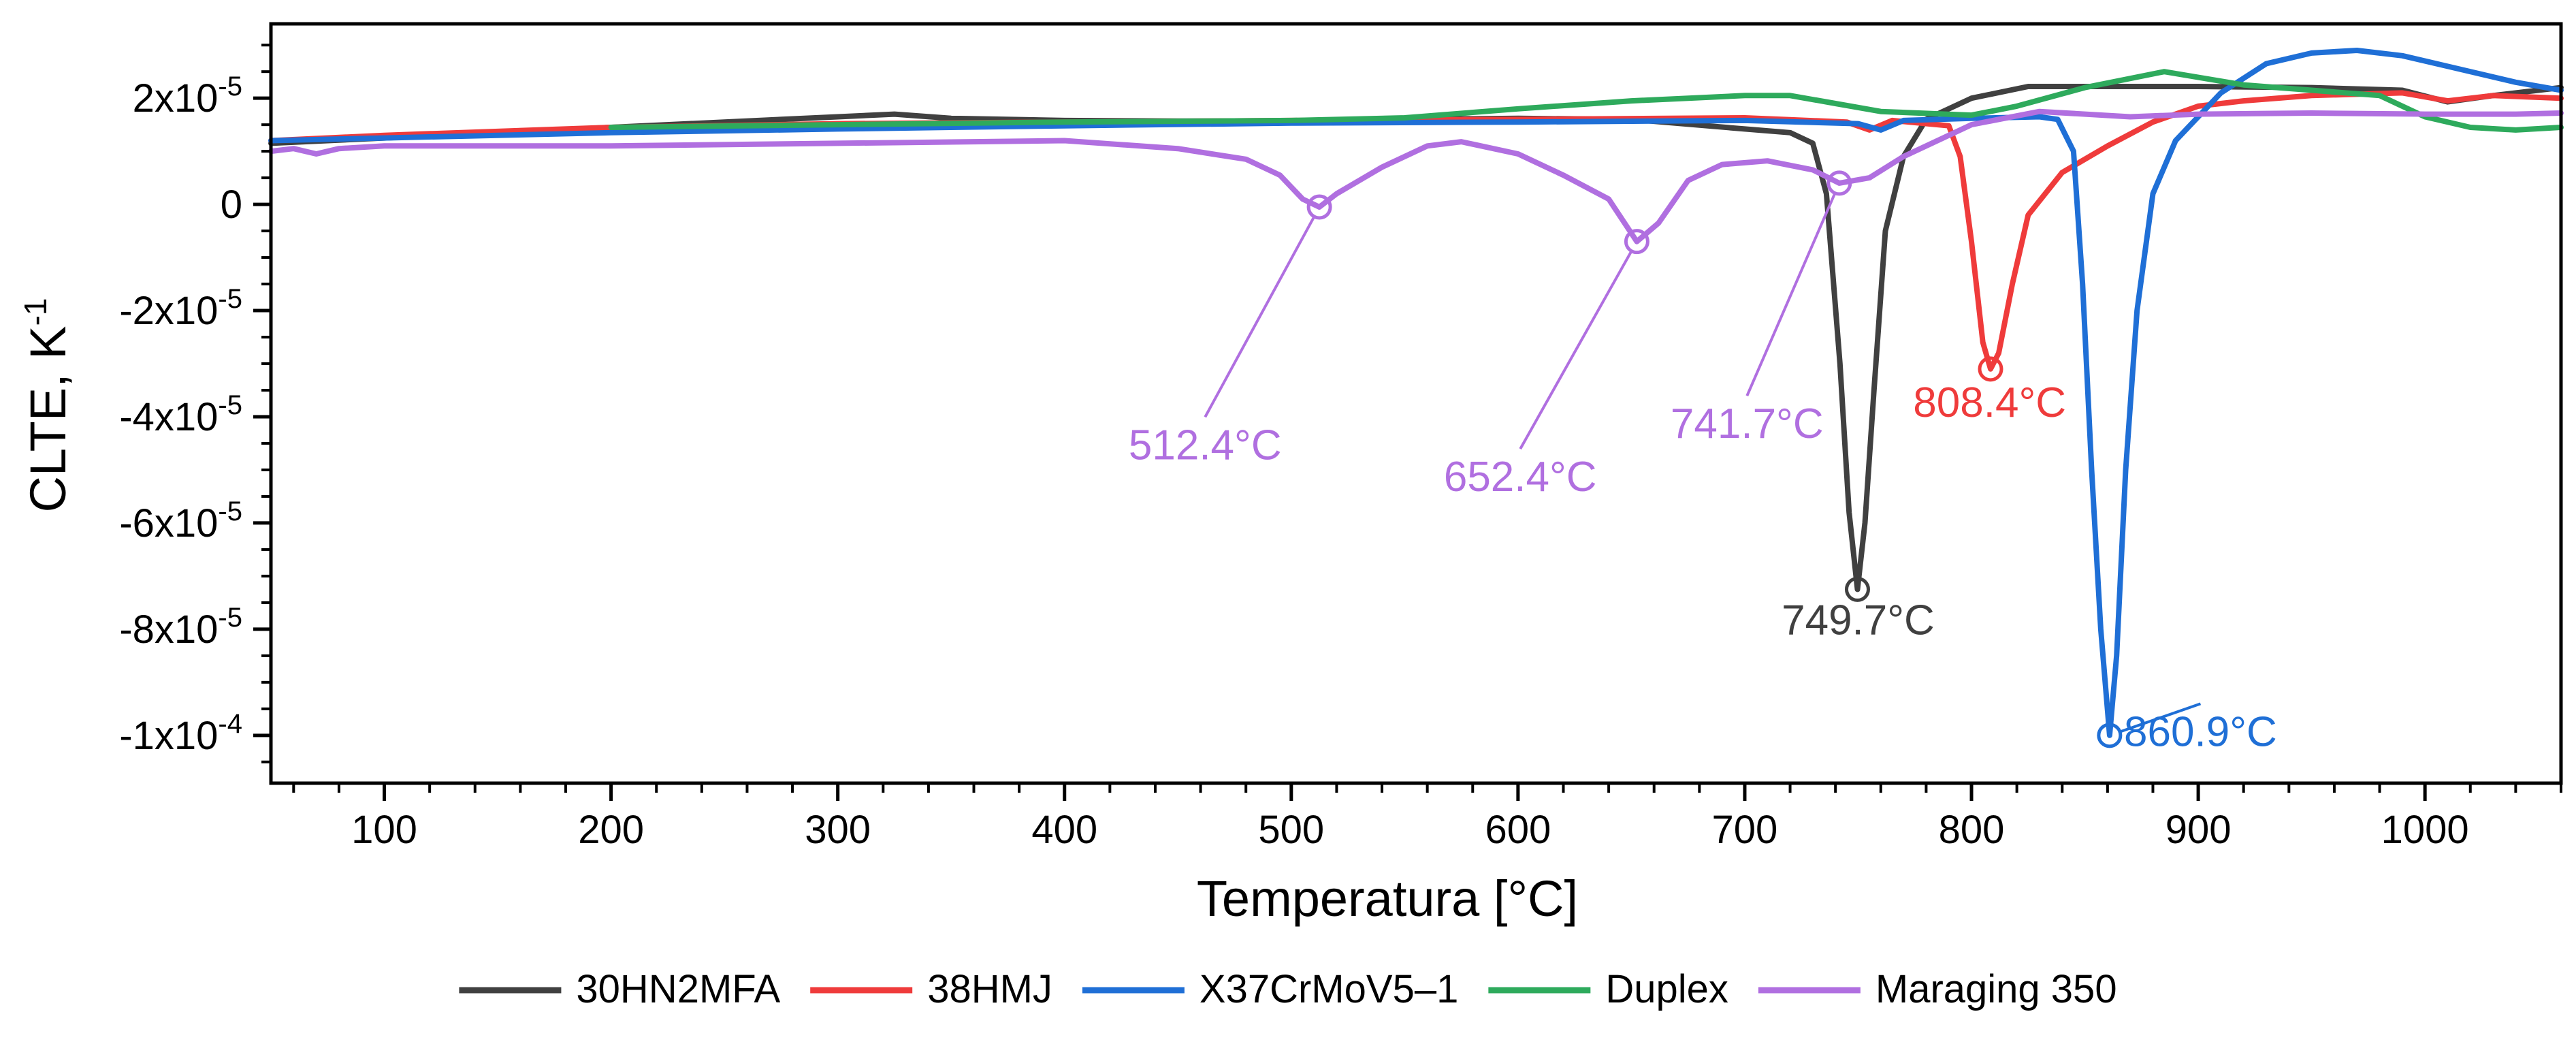  I want to click on y-tick-label-0: 2x10⁻⁵, so click(188, 96).